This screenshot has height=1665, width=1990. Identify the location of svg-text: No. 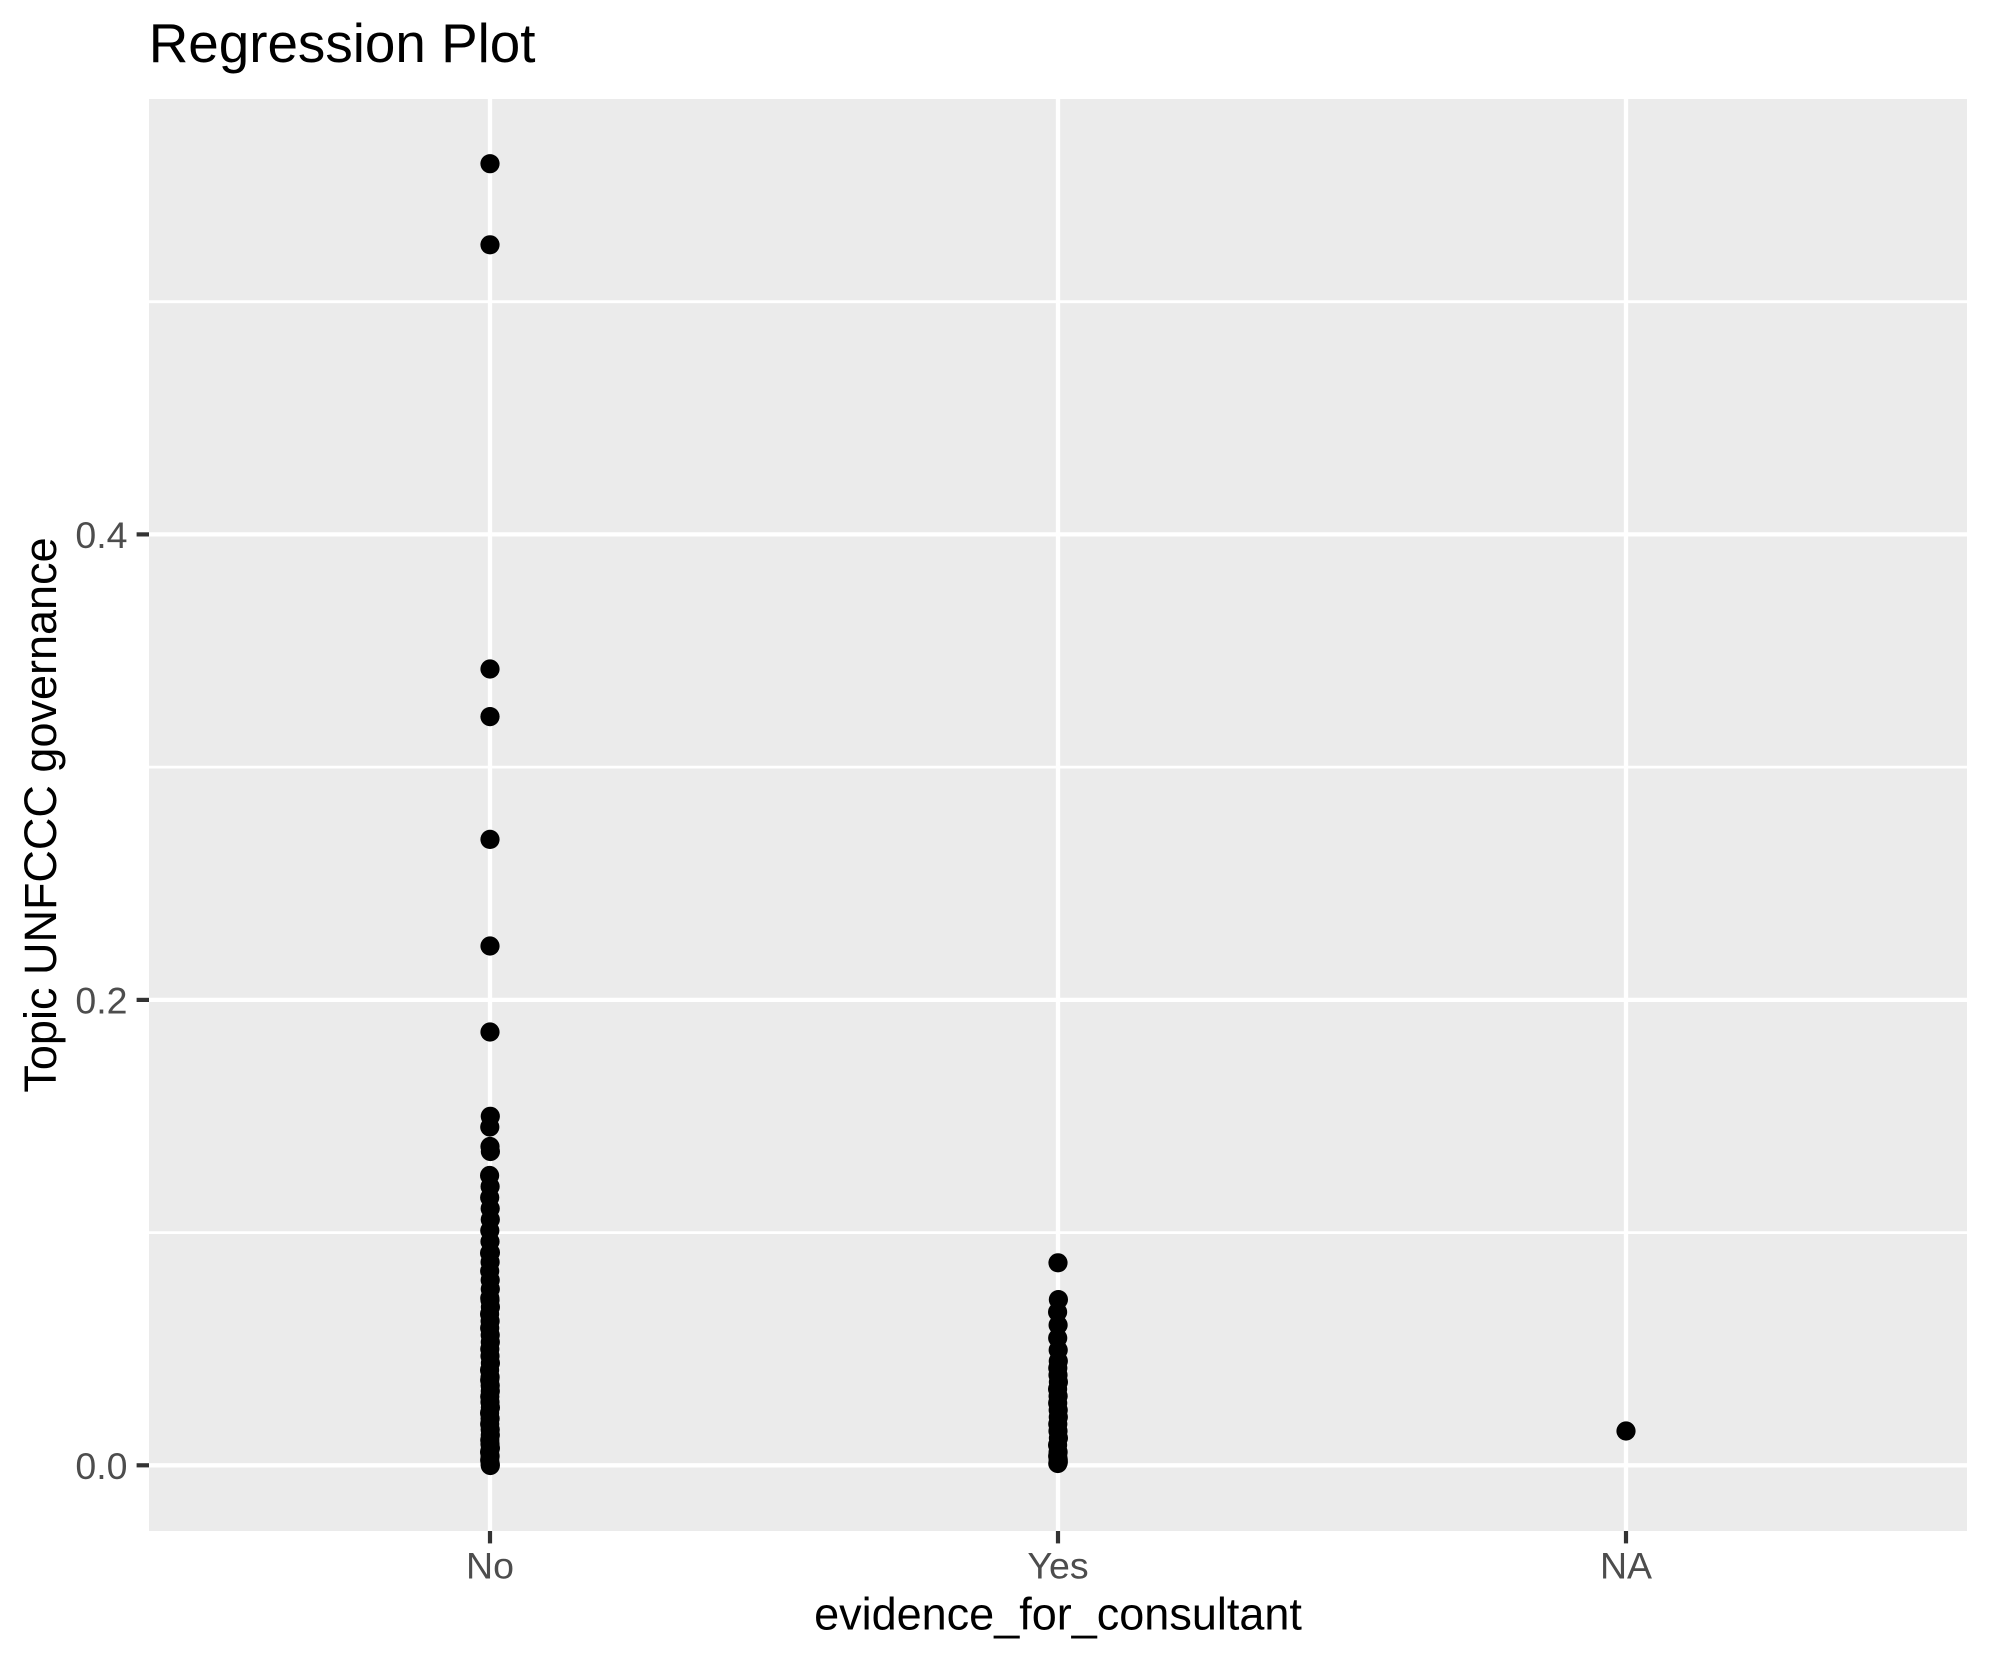
(490, 1566).